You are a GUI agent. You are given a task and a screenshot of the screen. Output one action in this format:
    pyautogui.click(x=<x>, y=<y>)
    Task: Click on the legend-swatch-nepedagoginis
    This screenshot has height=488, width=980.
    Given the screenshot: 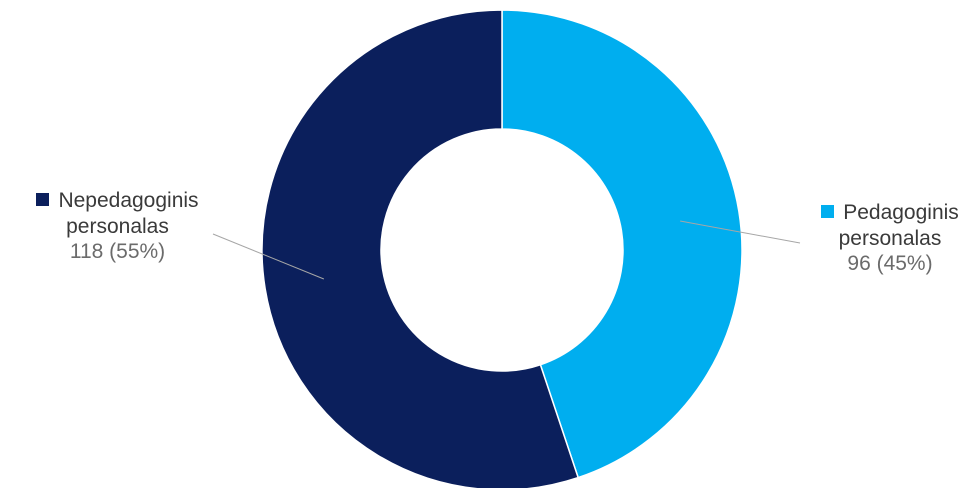 What is the action you would take?
    pyautogui.click(x=43, y=199)
    